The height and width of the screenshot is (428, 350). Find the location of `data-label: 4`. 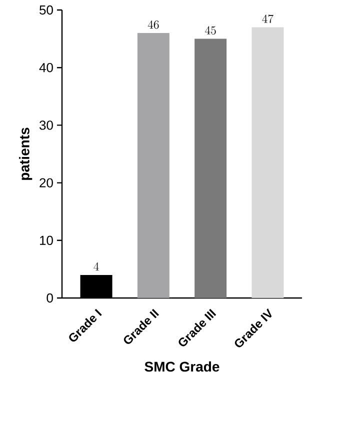

data-label: 4 is located at coordinates (96, 266).